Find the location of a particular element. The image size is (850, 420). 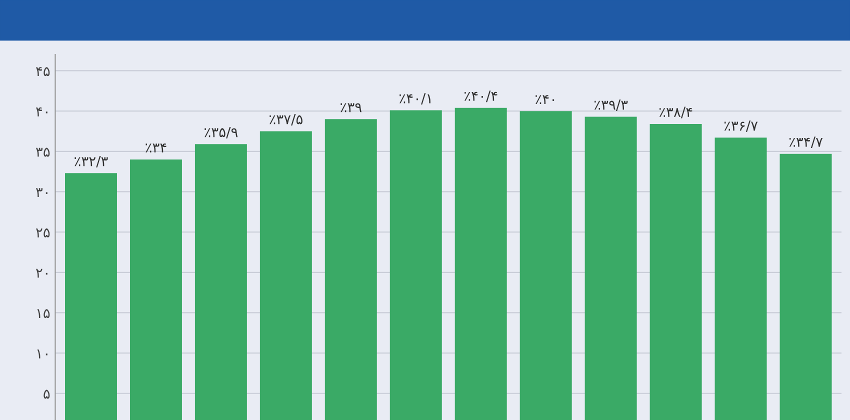

data-label: ٪۴۰ is located at coordinates (545, 99).